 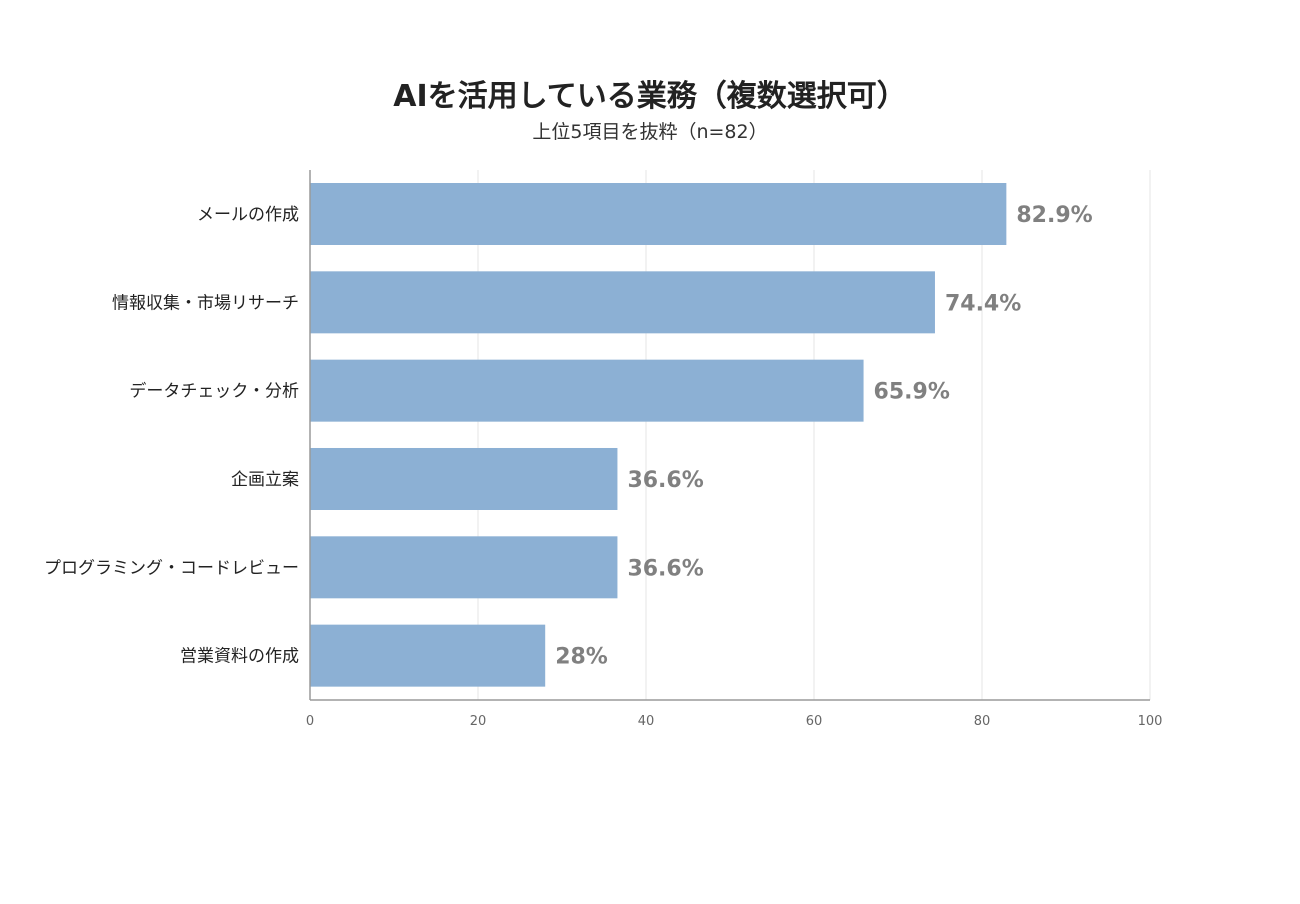 I want to click on data-label: 82.9%, so click(x=1054, y=215).